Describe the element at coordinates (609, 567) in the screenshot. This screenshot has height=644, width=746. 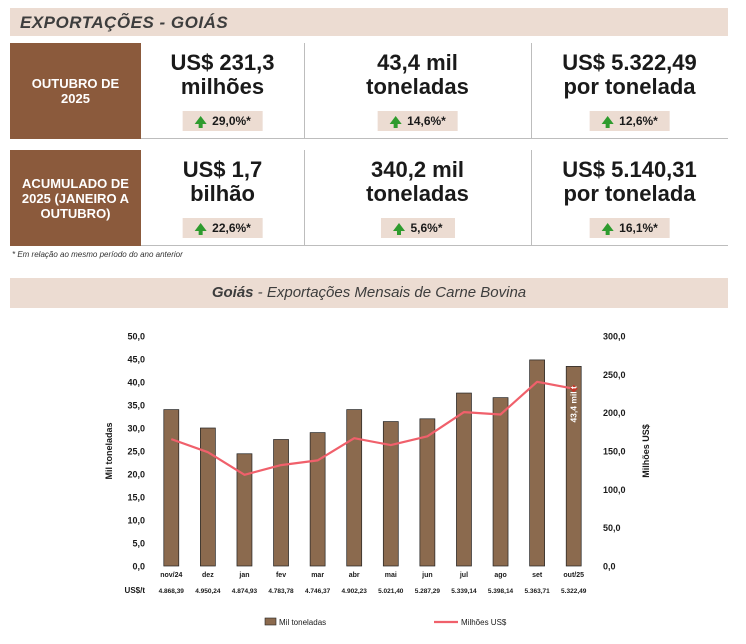
I see `y-right-tick-label: 0,0` at that location.